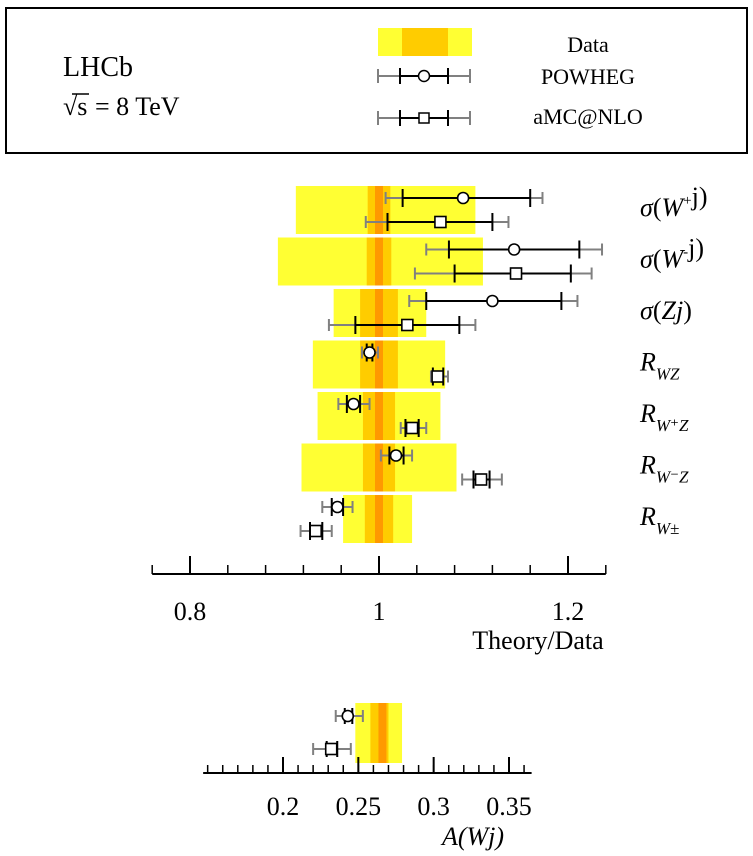 The height and width of the screenshot is (856, 753). I want to click on label-close: ), so click(687, 310).